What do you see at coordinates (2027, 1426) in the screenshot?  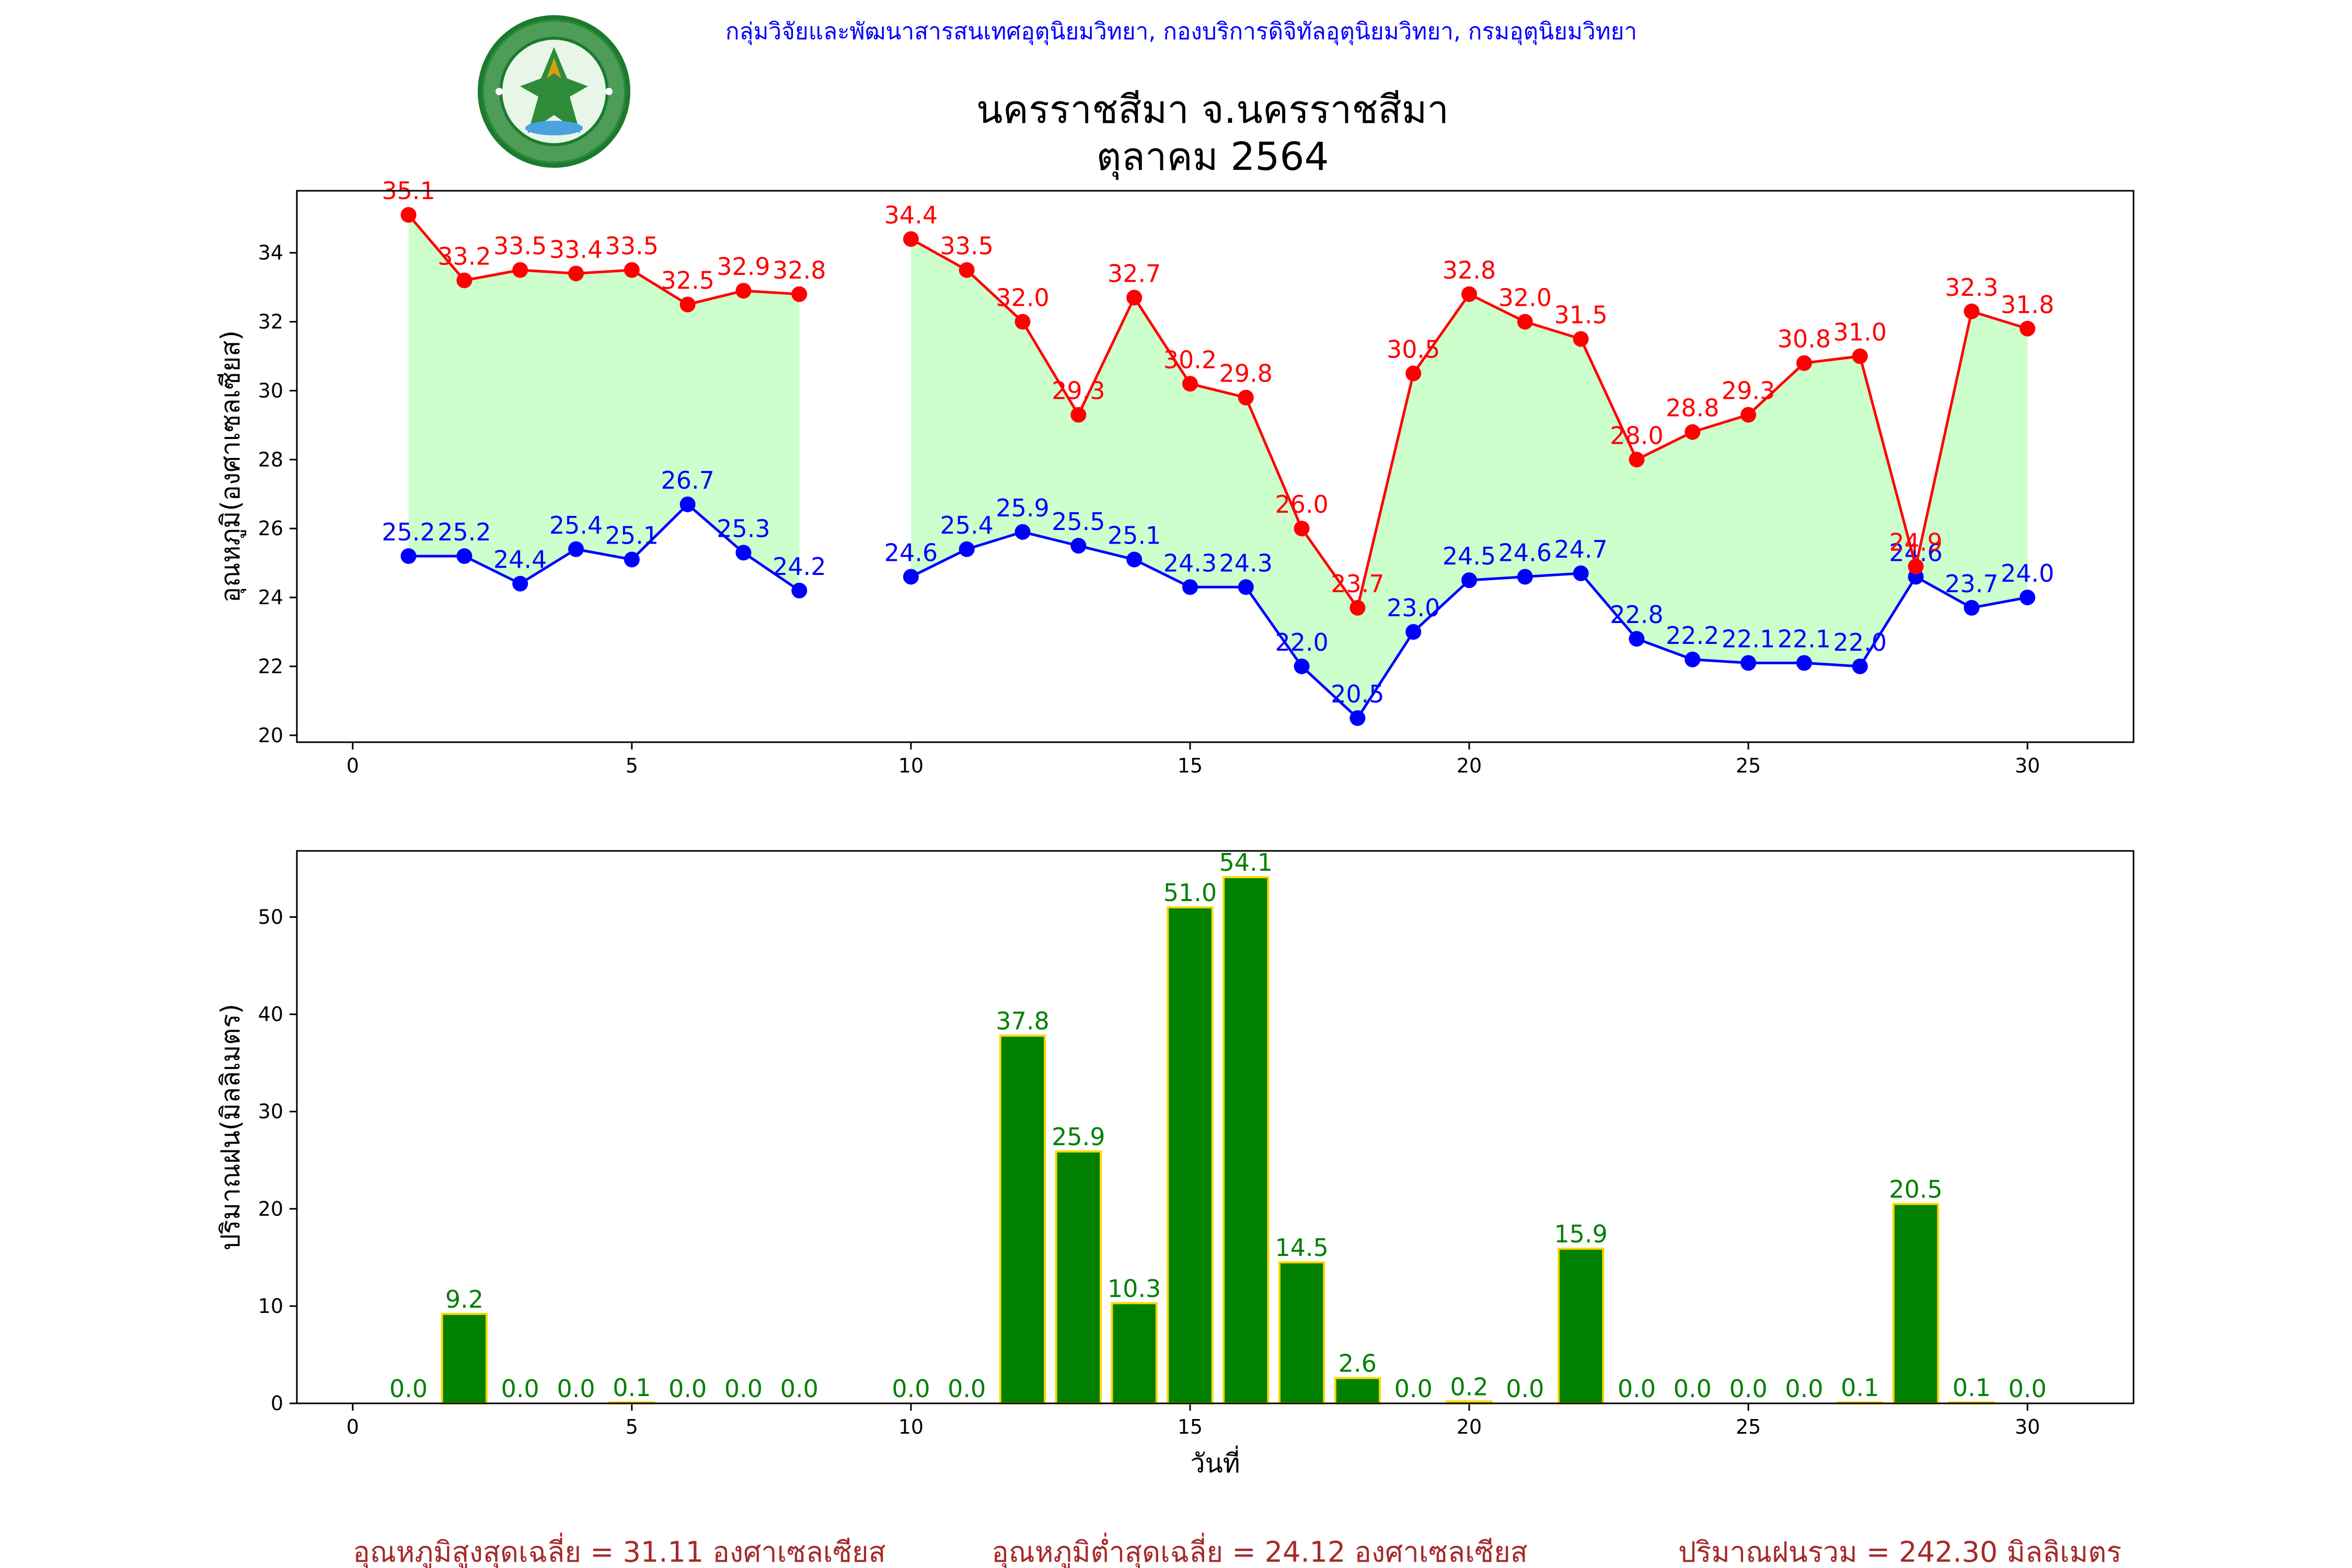 I see `x-tick-label: 30` at bounding box center [2027, 1426].